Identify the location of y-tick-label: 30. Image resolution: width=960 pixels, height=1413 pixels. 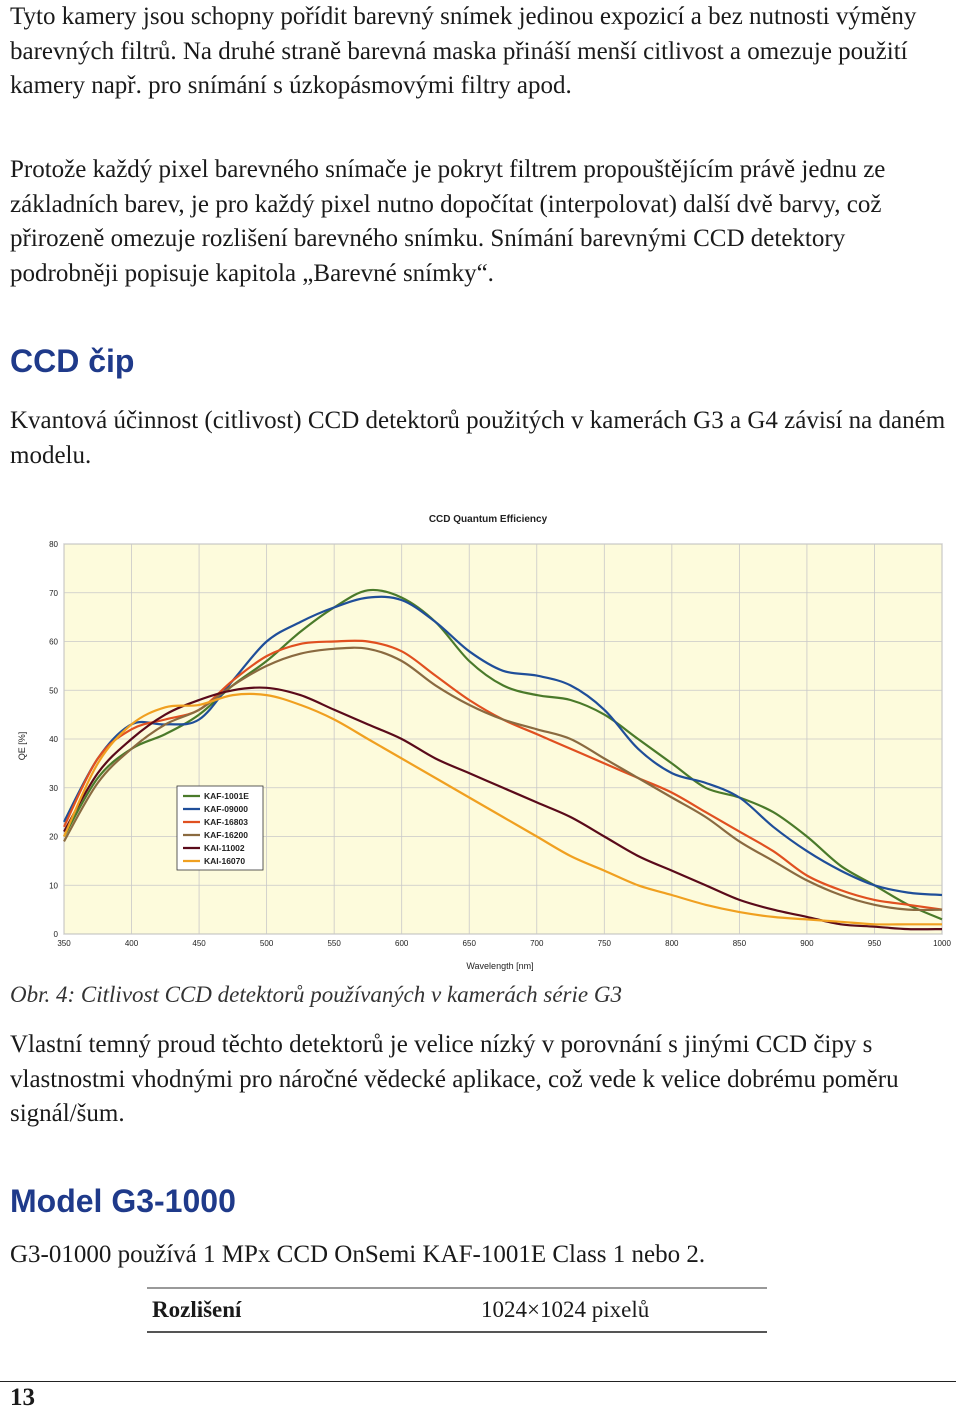
(53, 788).